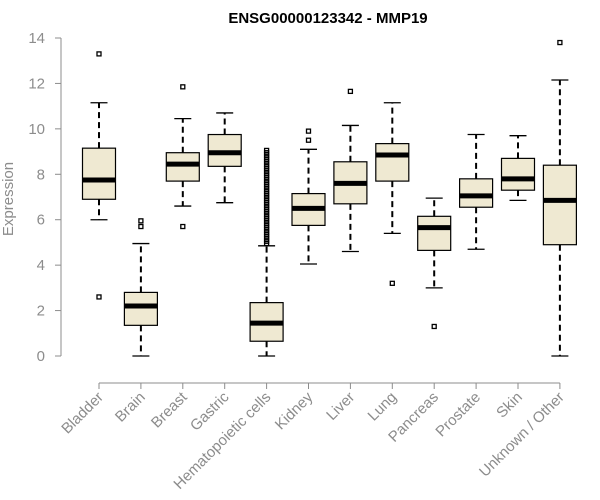 This screenshot has height=500, width=600. What do you see at coordinates (169, 409) in the screenshot?
I see `x-tick-label: Breast` at bounding box center [169, 409].